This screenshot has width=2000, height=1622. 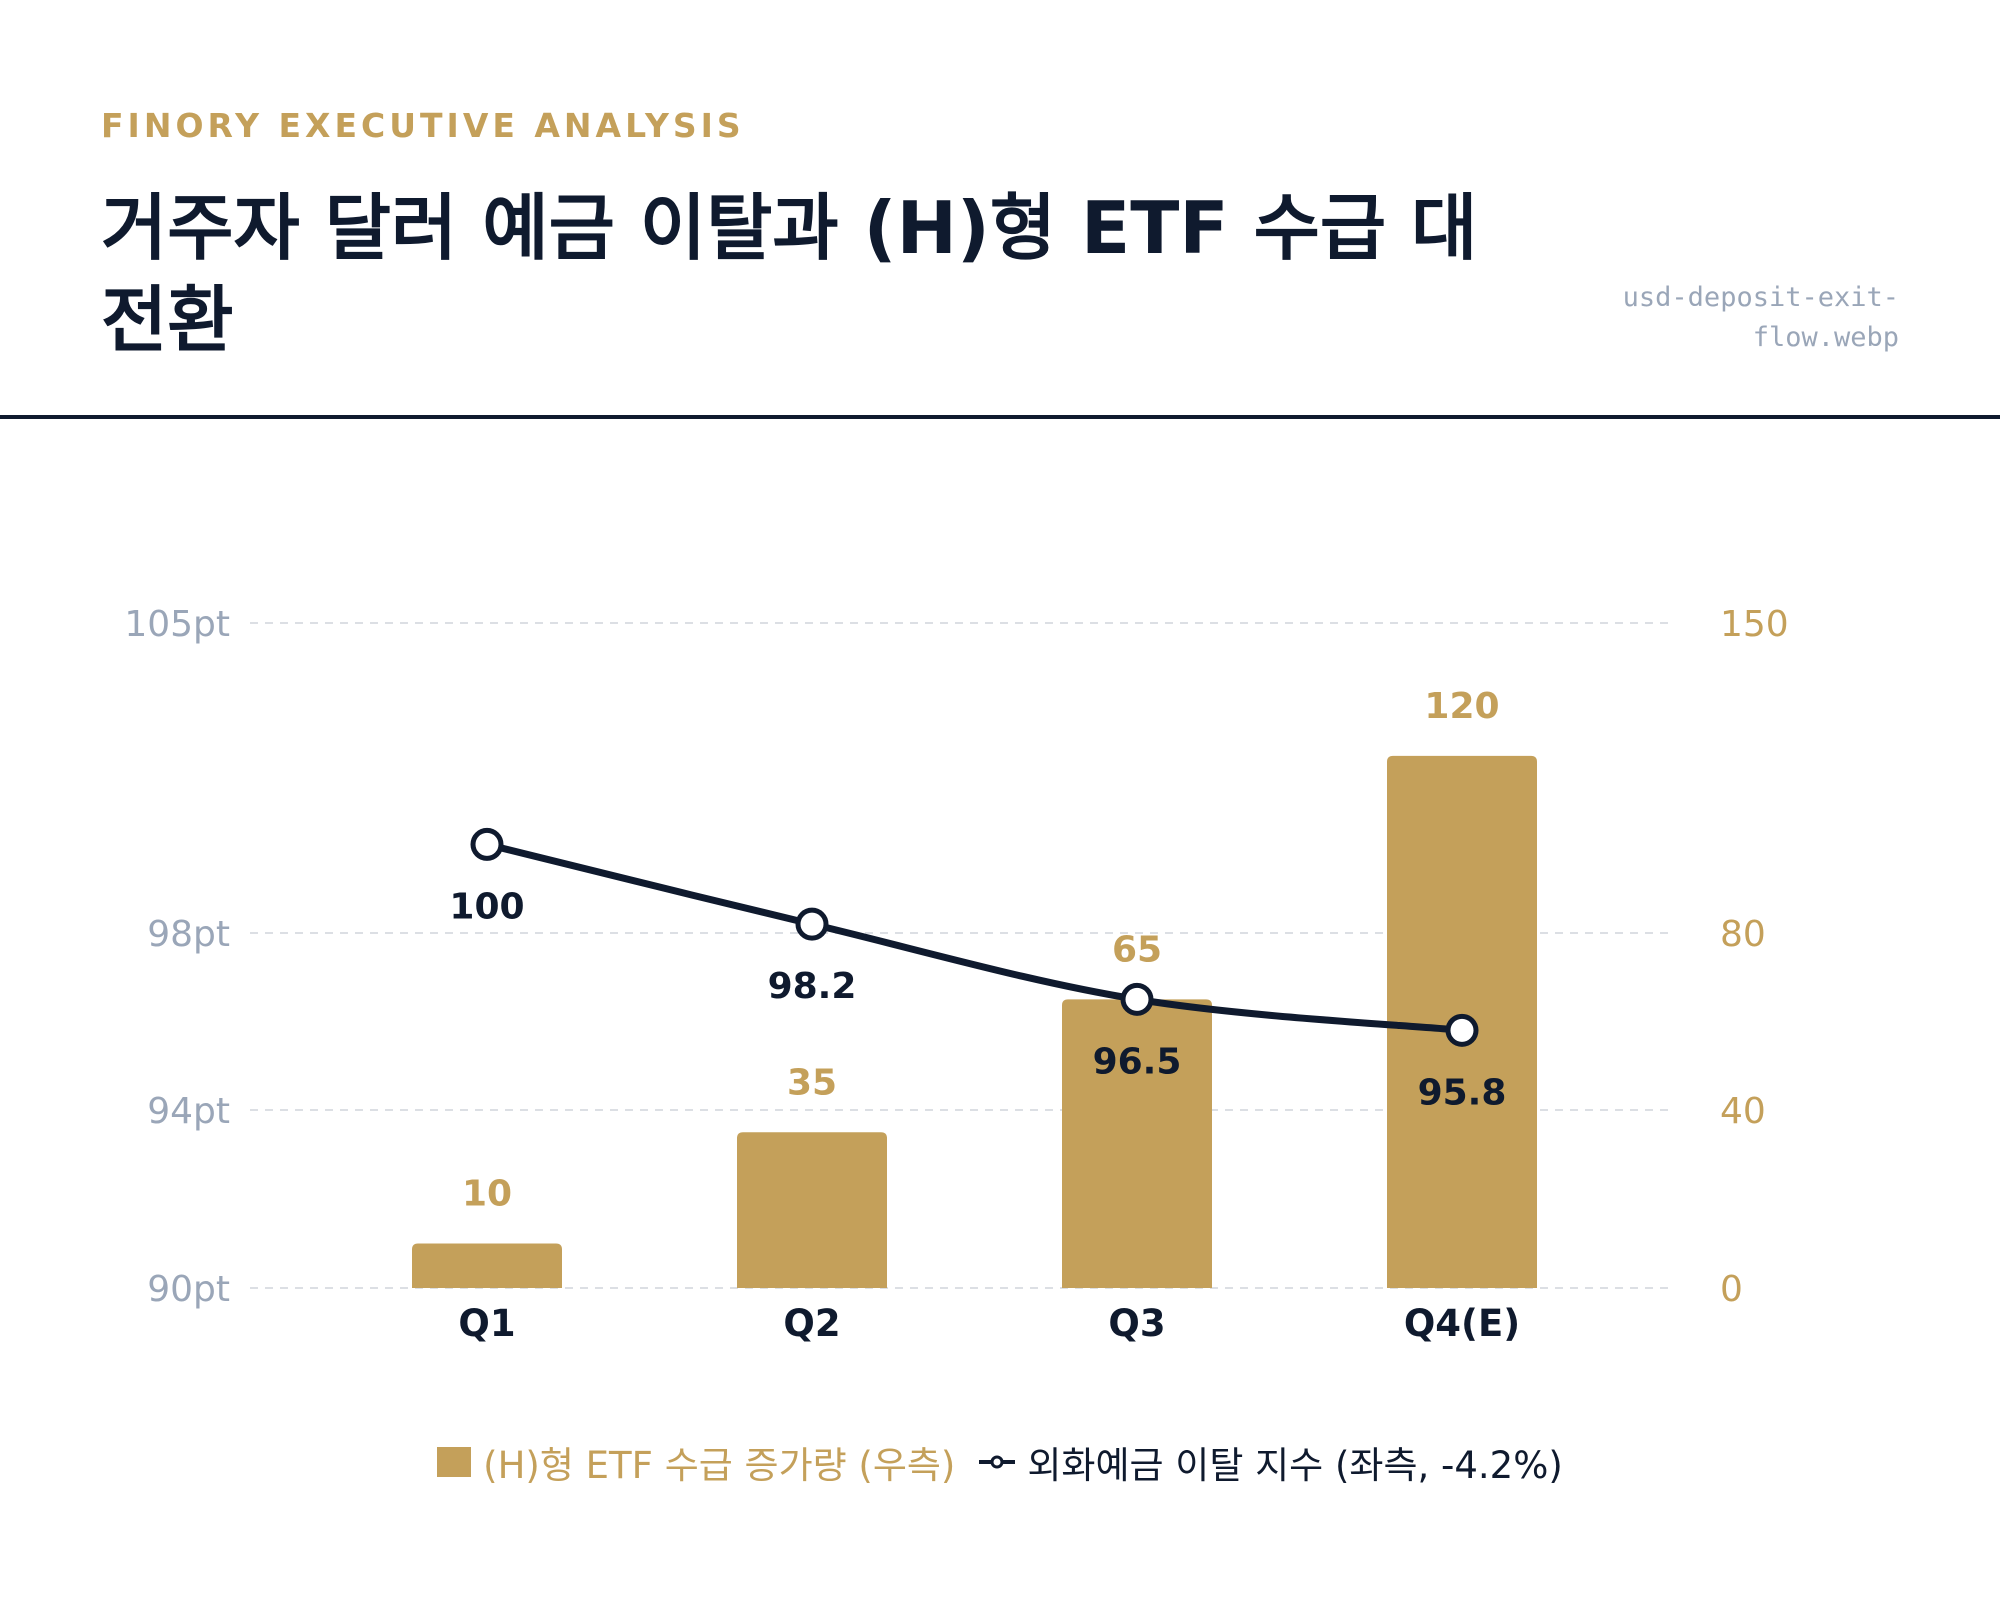 What do you see at coordinates (1137, 949) in the screenshot?
I see `bar-value-label: 65` at bounding box center [1137, 949].